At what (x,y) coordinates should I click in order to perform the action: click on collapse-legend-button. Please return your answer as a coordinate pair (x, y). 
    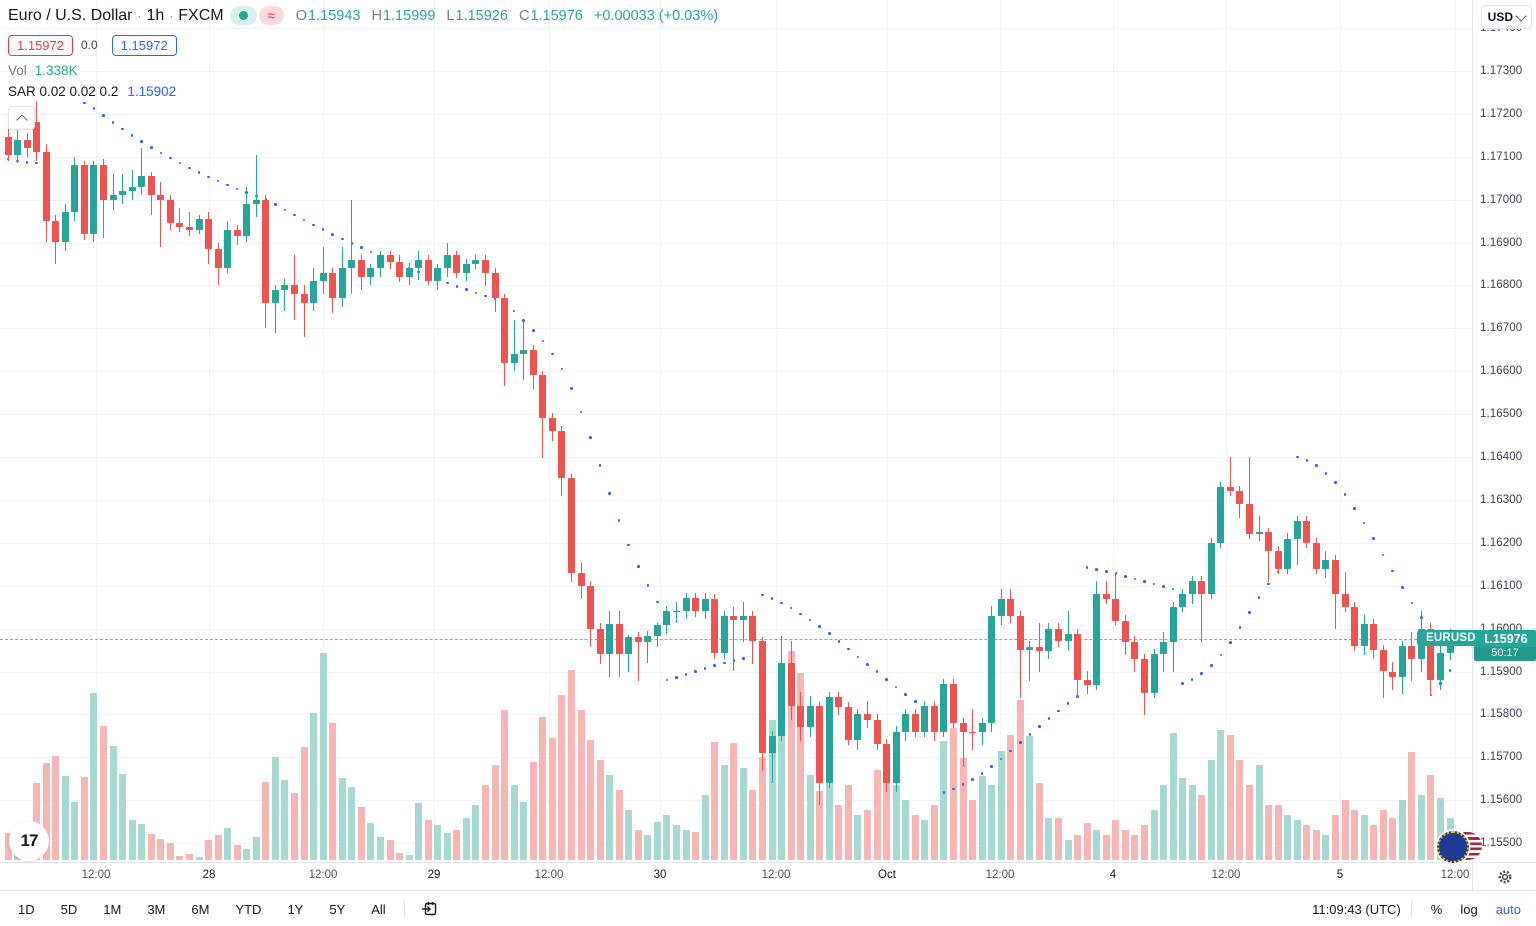
    Looking at the image, I should click on (21, 118).